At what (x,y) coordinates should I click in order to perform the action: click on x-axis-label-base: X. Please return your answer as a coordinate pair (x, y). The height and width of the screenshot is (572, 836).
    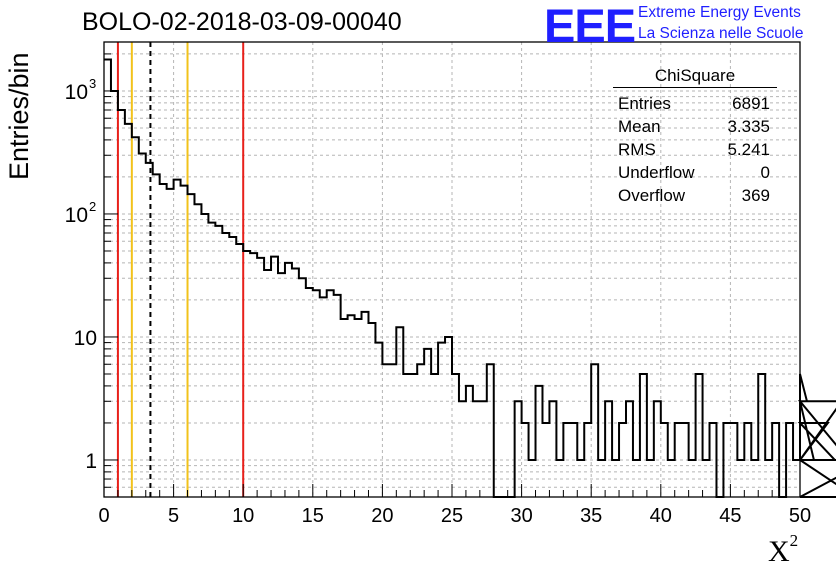
    Looking at the image, I should click on (779, 551).